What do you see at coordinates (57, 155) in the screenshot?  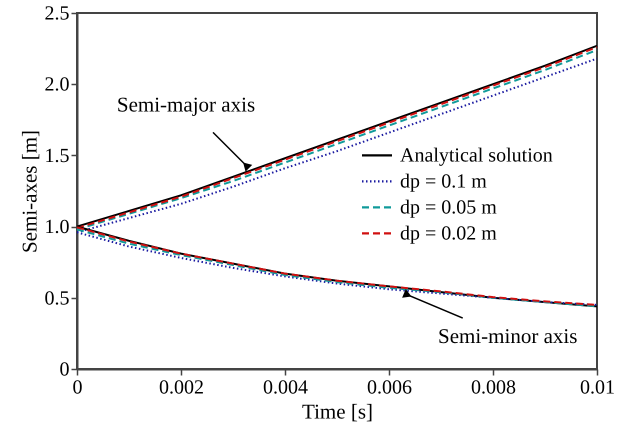 I see `y-tick-label: 1.5` at bounding box center [57, 155].